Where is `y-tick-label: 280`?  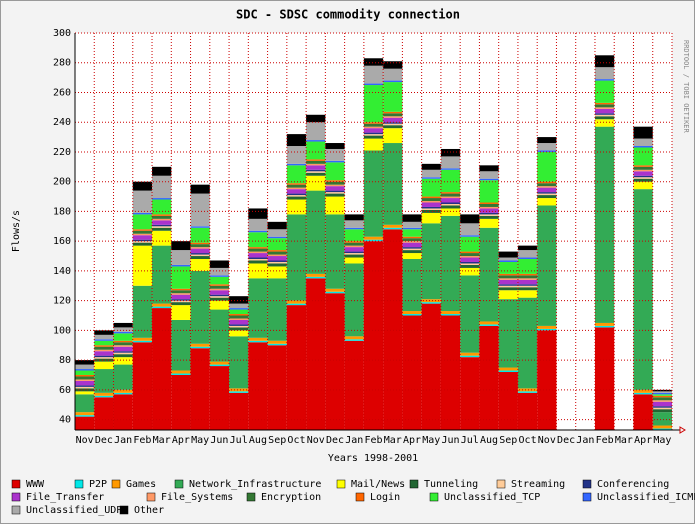
y-tick-label: 280 is located at coordinates (62, 63).